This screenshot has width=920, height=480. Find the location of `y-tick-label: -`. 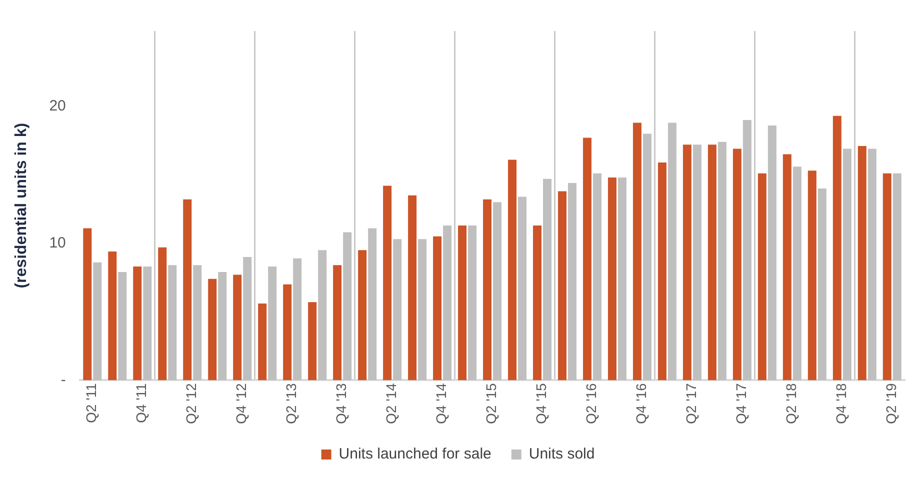

y-tick-label: - is located at coordinates (63, 379).